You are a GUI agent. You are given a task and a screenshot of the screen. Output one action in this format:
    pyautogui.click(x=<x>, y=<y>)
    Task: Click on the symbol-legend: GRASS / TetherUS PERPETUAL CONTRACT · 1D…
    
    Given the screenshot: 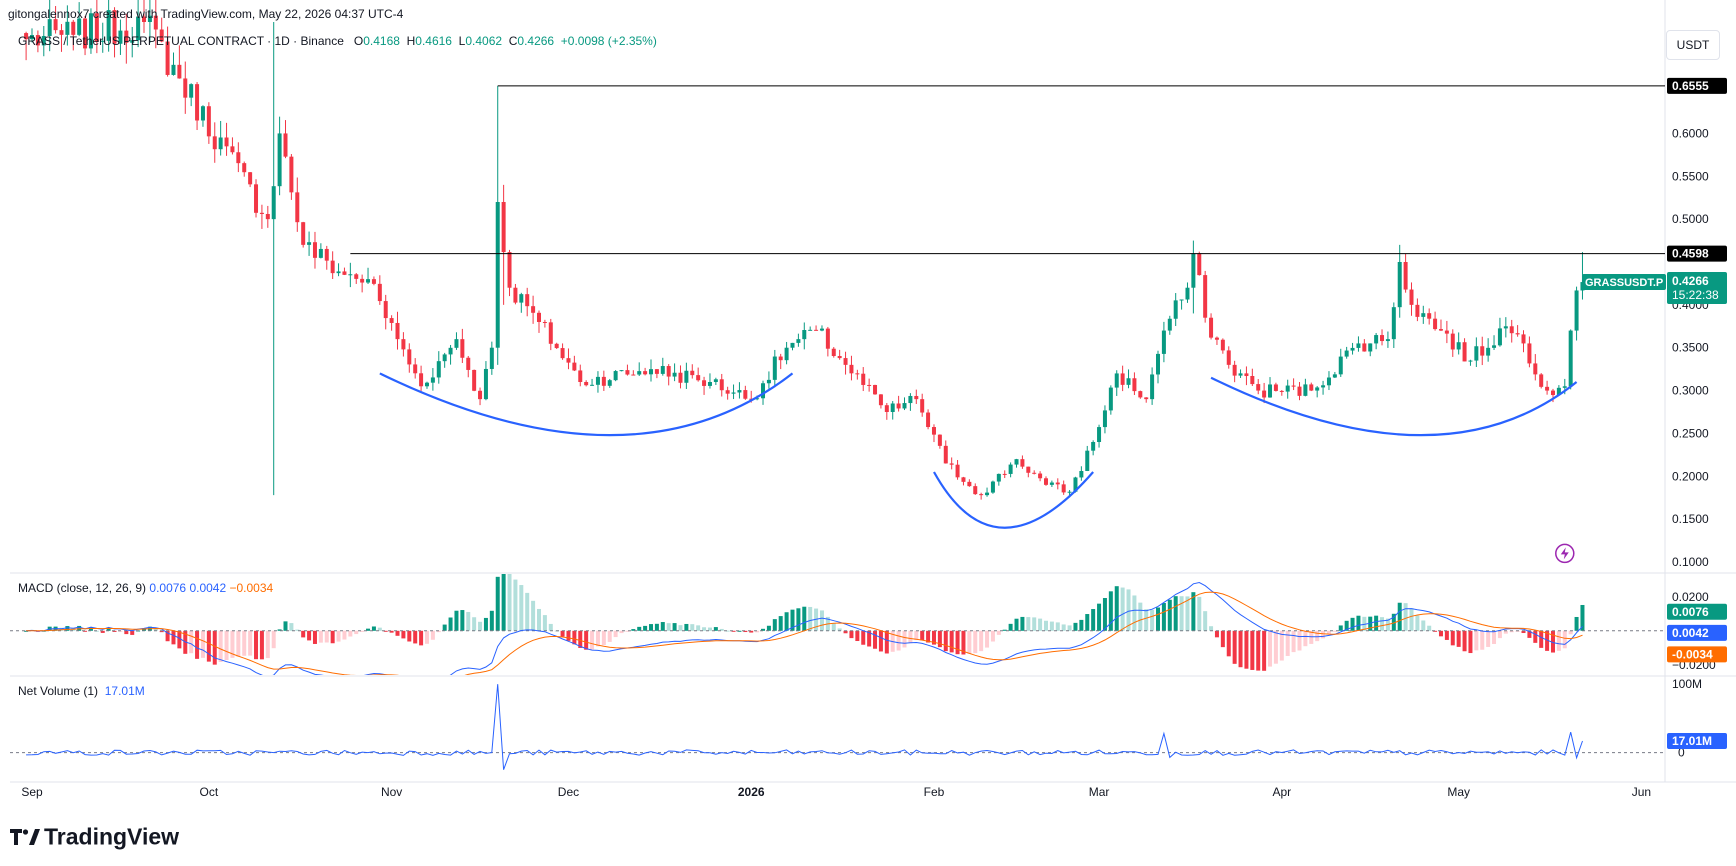 What is the action you would take?
    pyautogui.click(x=337, y=41)
    